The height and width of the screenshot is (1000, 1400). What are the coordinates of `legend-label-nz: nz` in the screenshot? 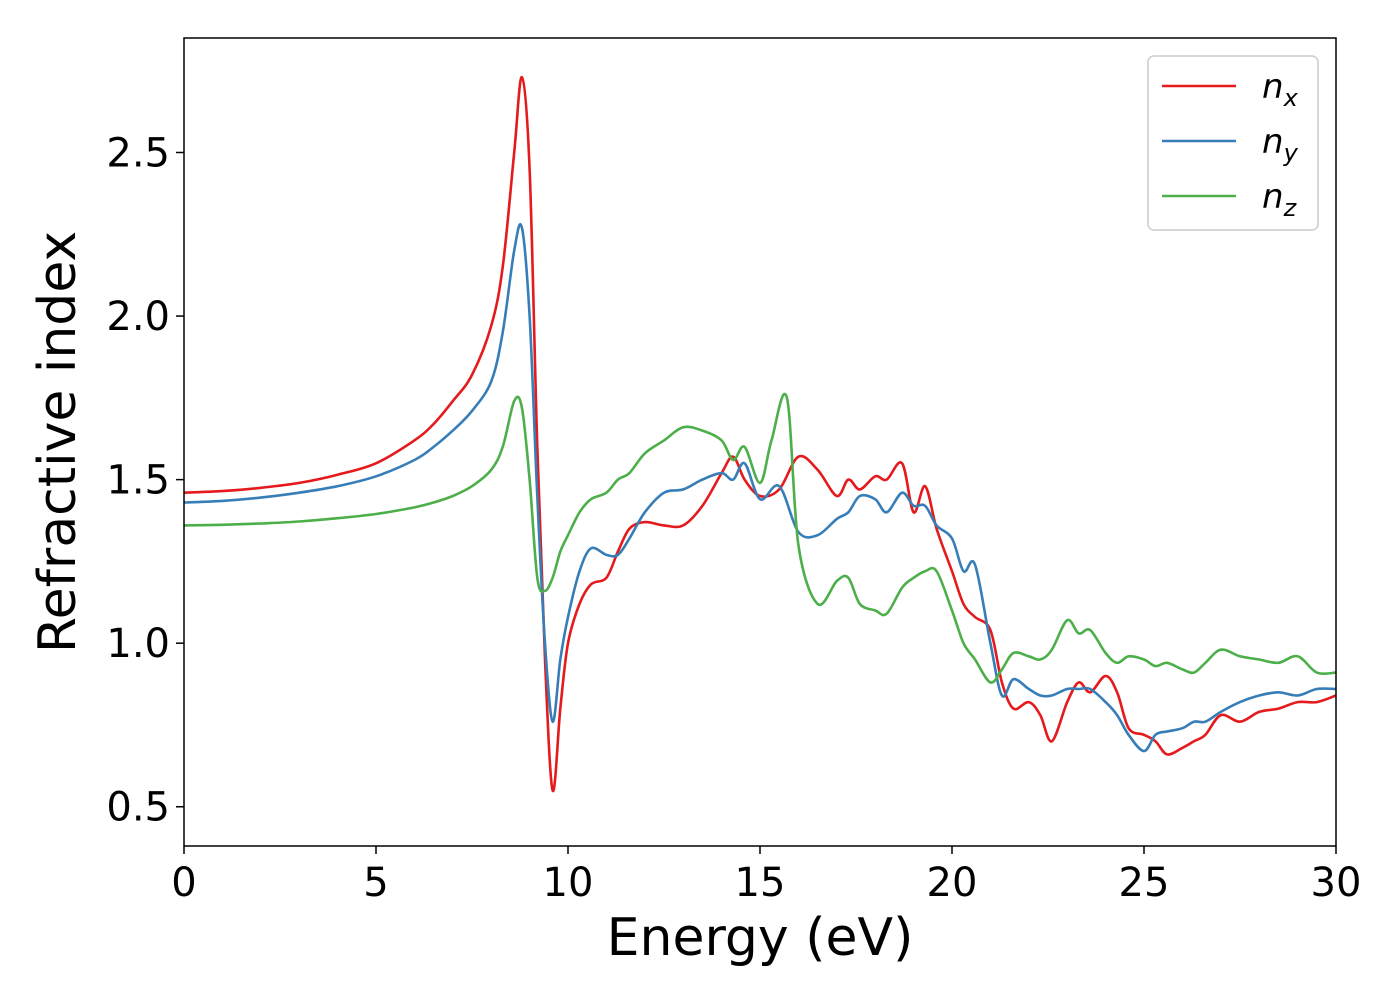 It's located at (1280, 199).